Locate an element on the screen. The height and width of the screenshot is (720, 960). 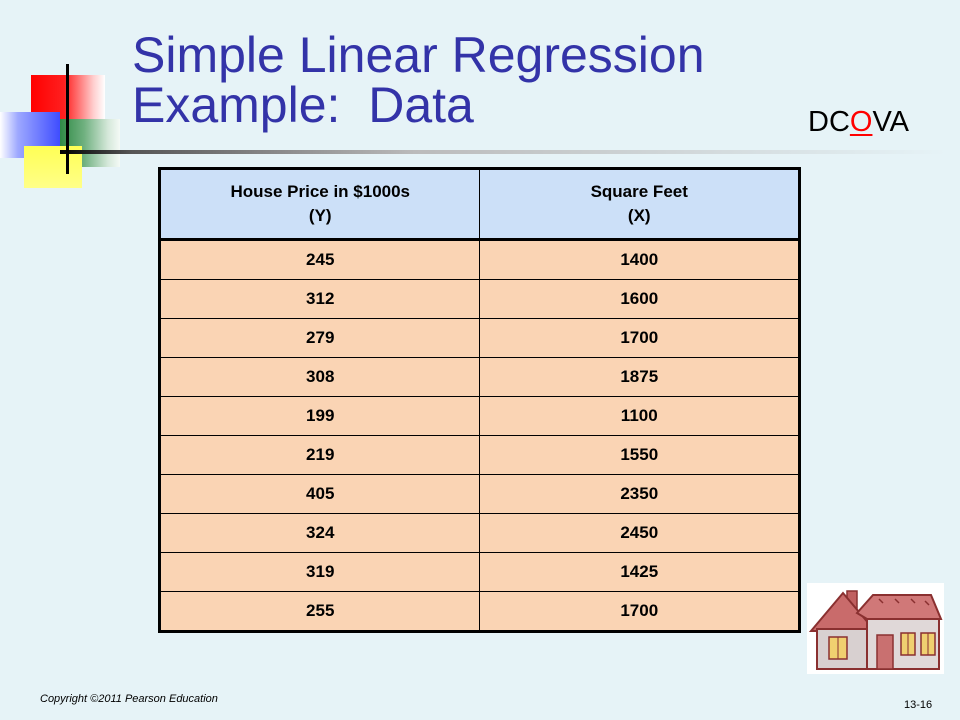
table-row: 279 1700 is located at coordinates (479, 338).